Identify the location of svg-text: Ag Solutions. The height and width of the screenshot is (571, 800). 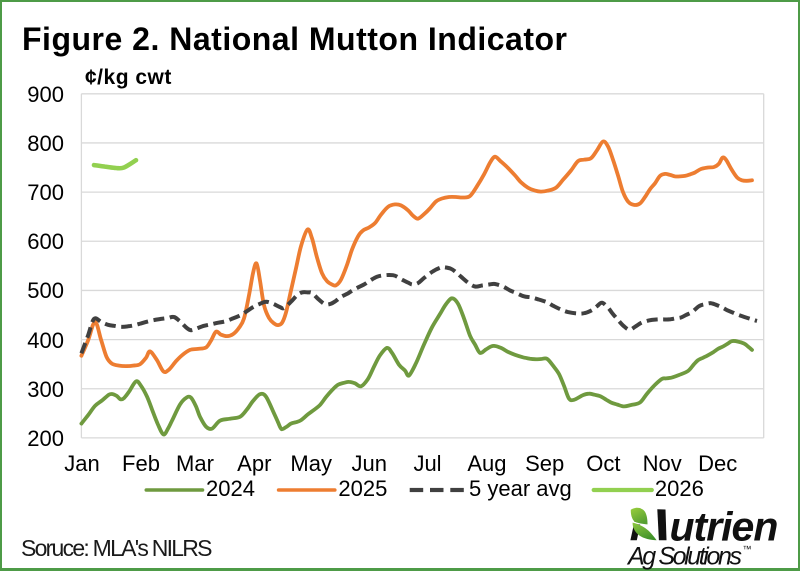
(683, 557).